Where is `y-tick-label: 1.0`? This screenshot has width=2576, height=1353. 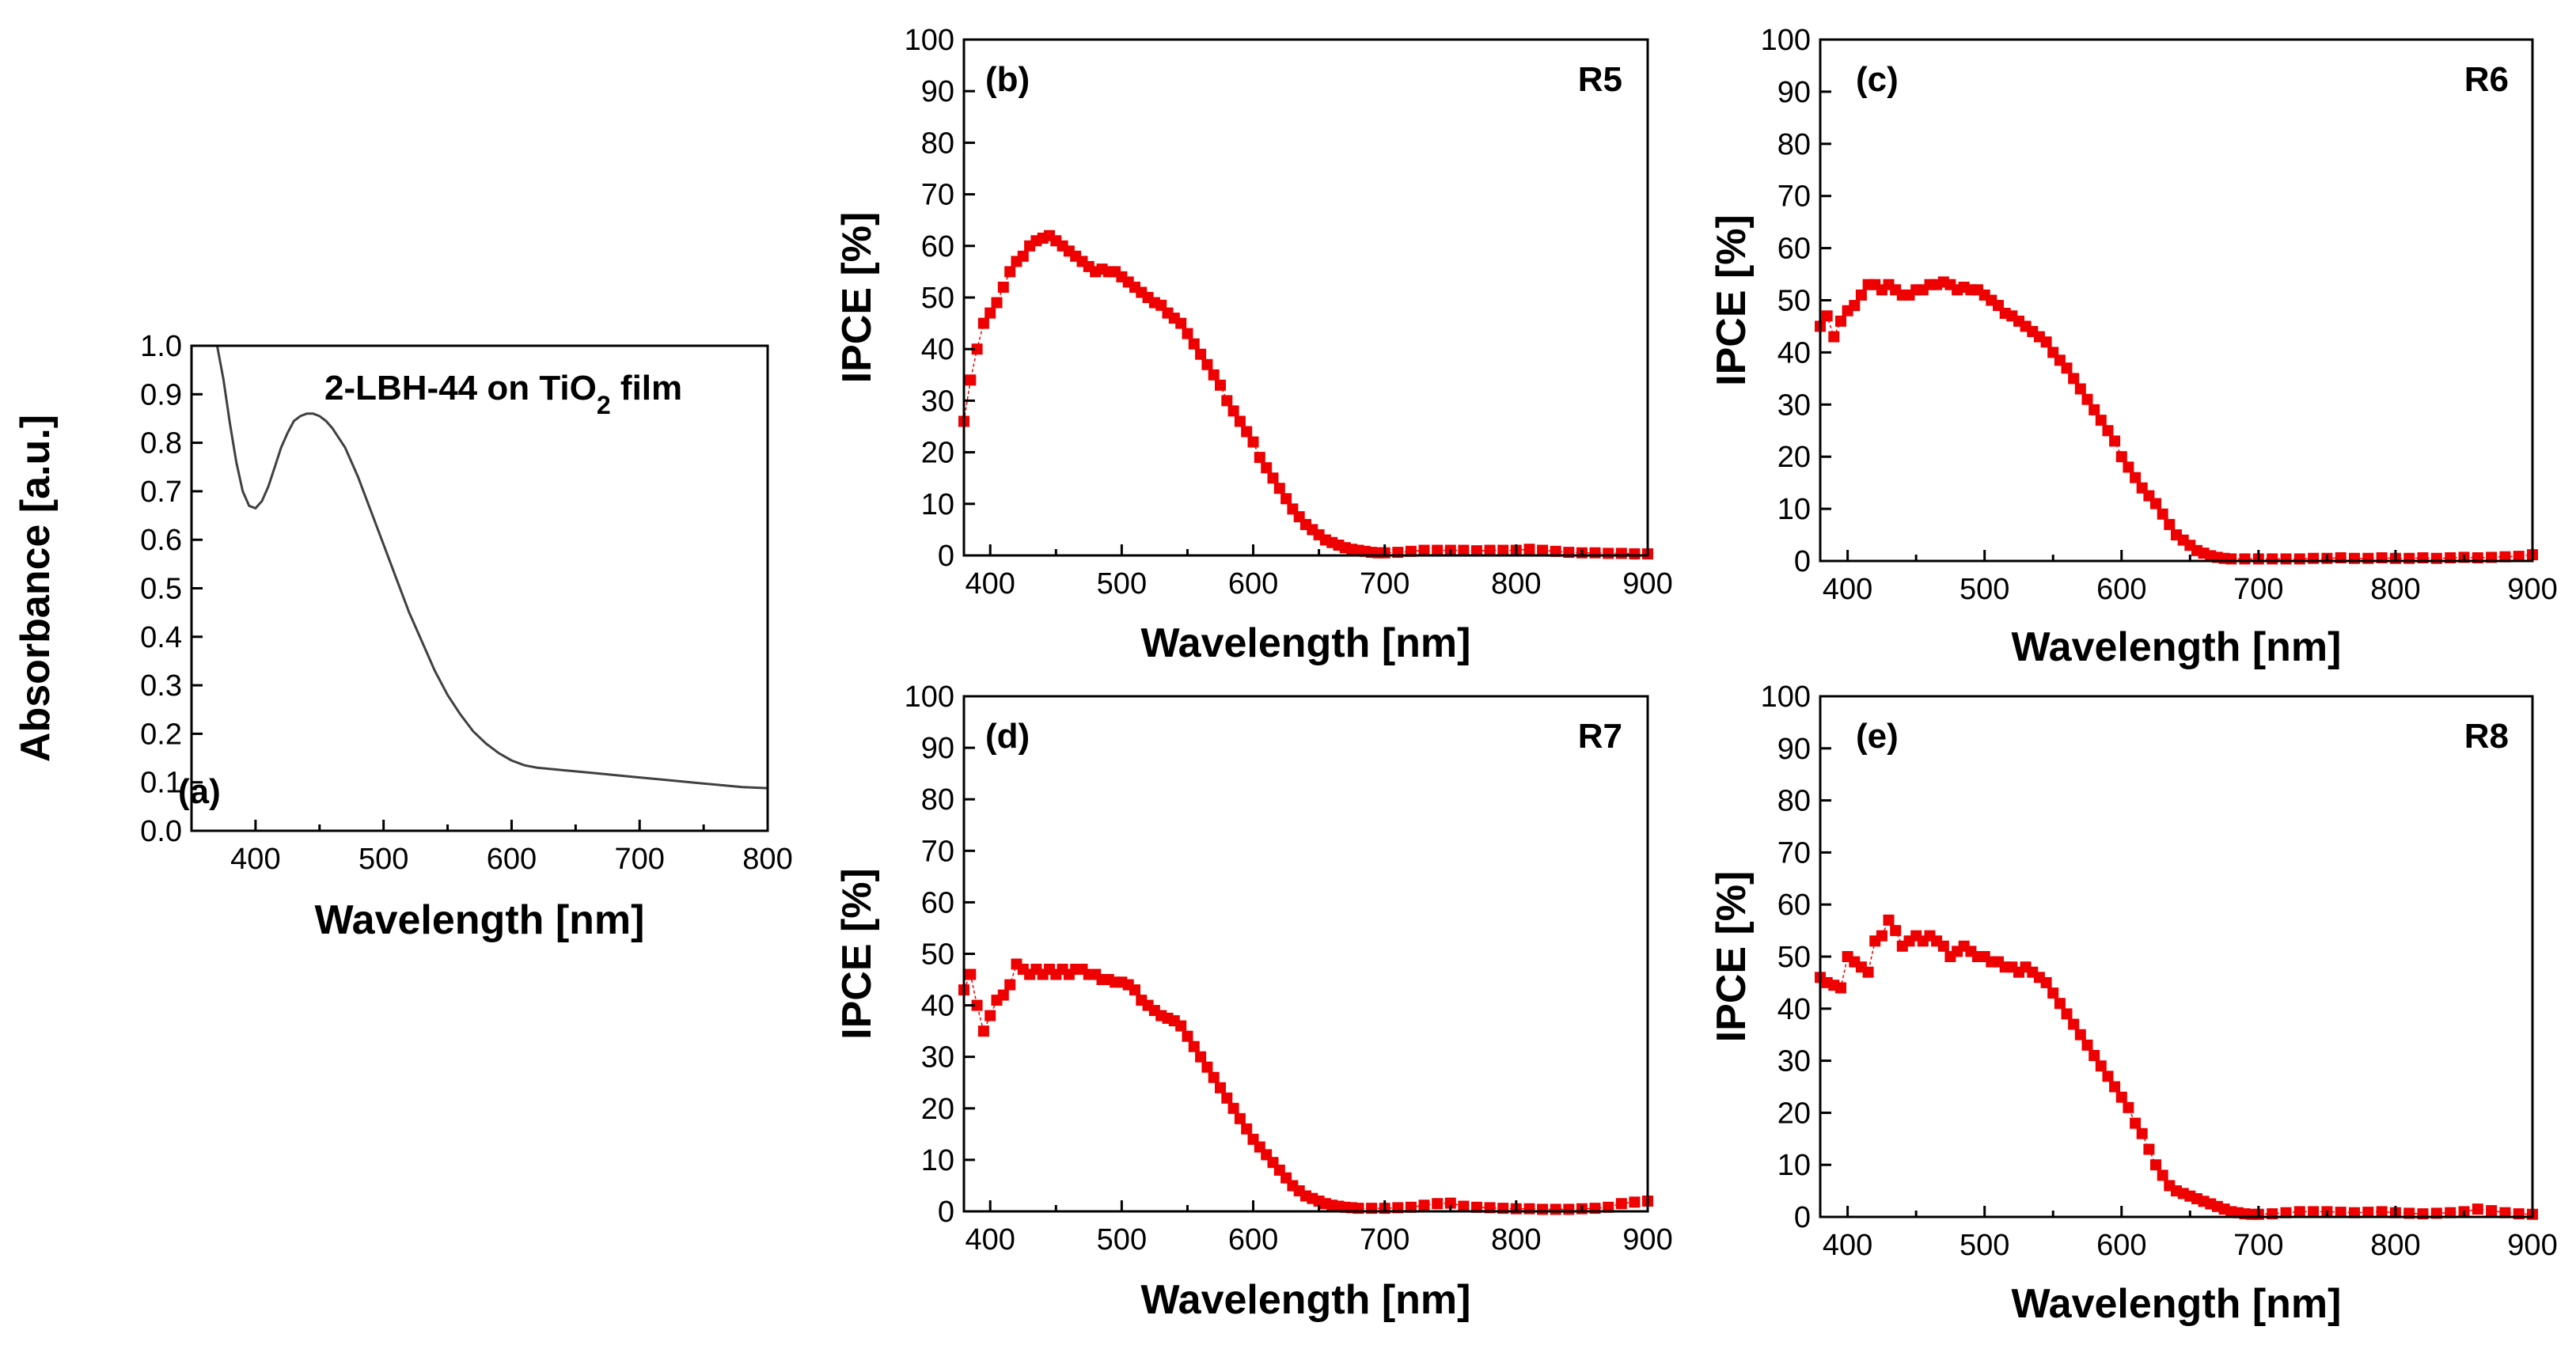 y-tick-label: 1.0 is located at coordinates (161, 346).